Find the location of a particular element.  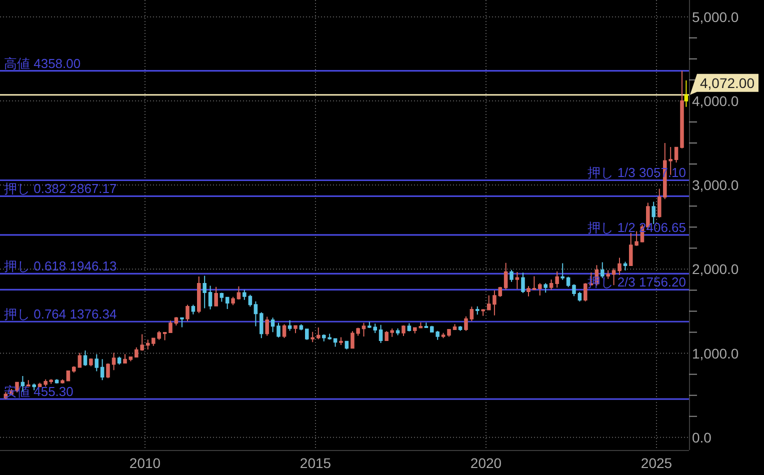

x-tick-label: 2025 is located at coordinates (656, 463).